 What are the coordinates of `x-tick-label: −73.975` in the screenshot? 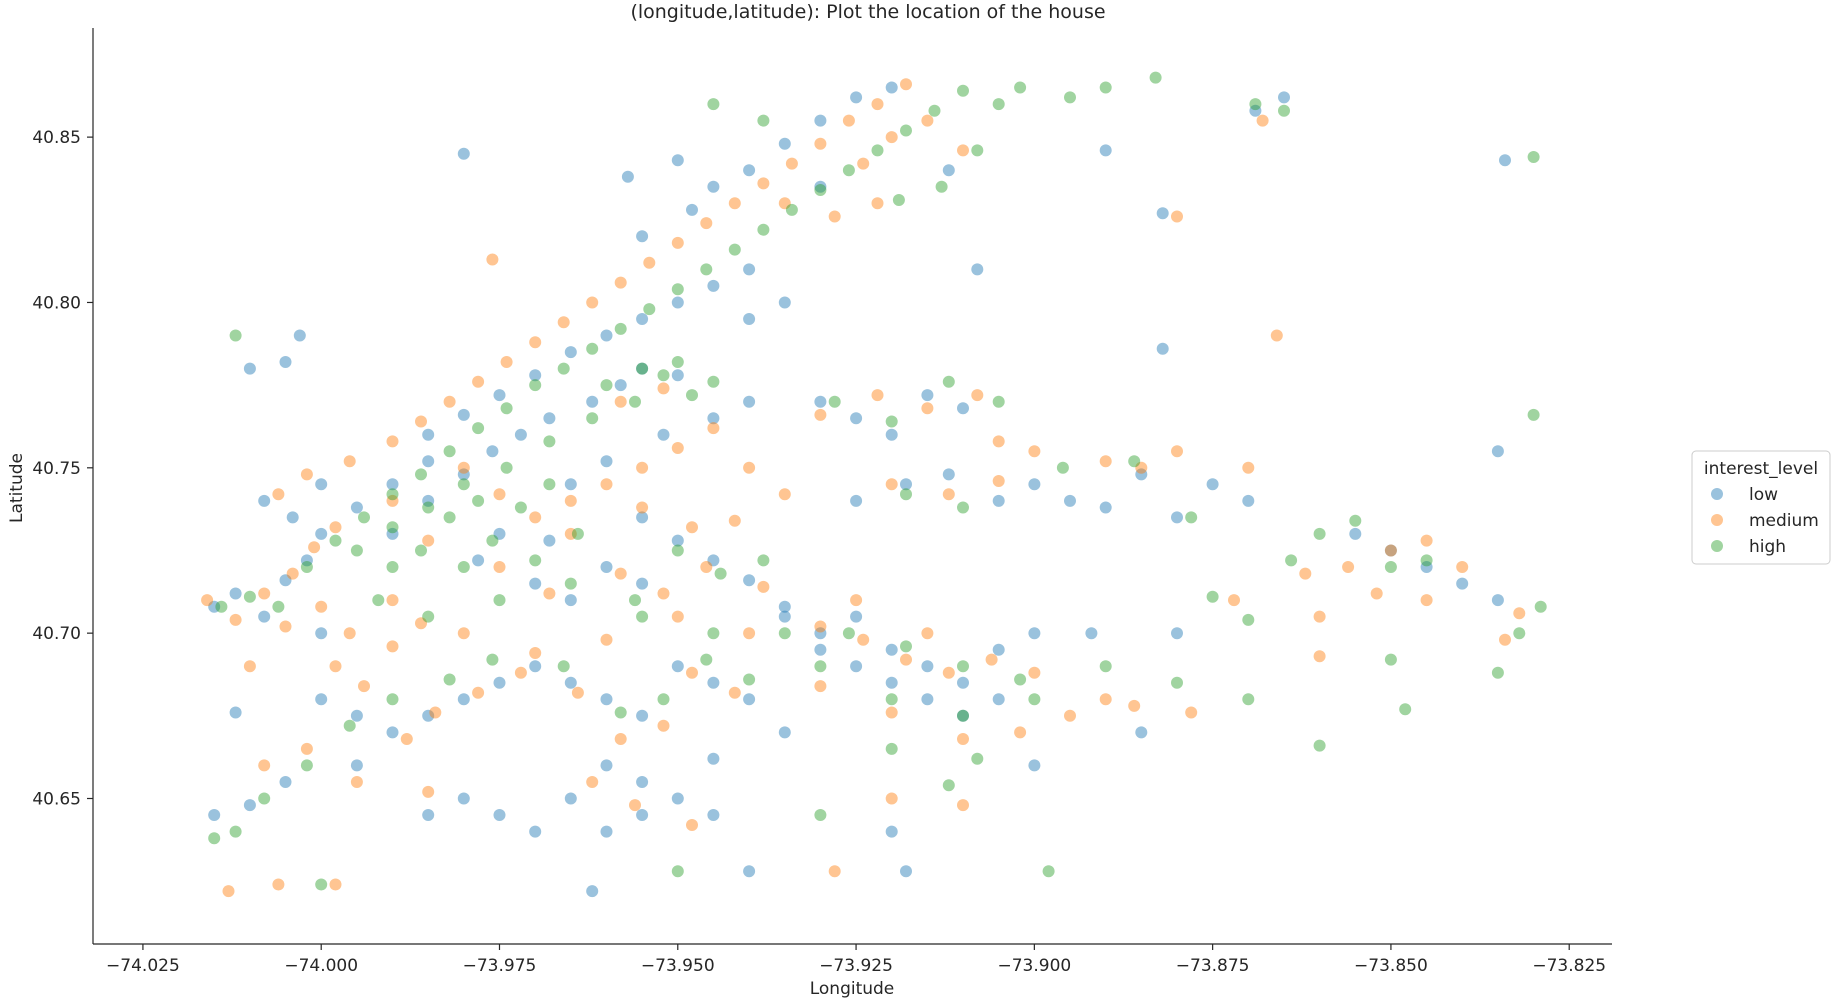 It's located at (500, 966).